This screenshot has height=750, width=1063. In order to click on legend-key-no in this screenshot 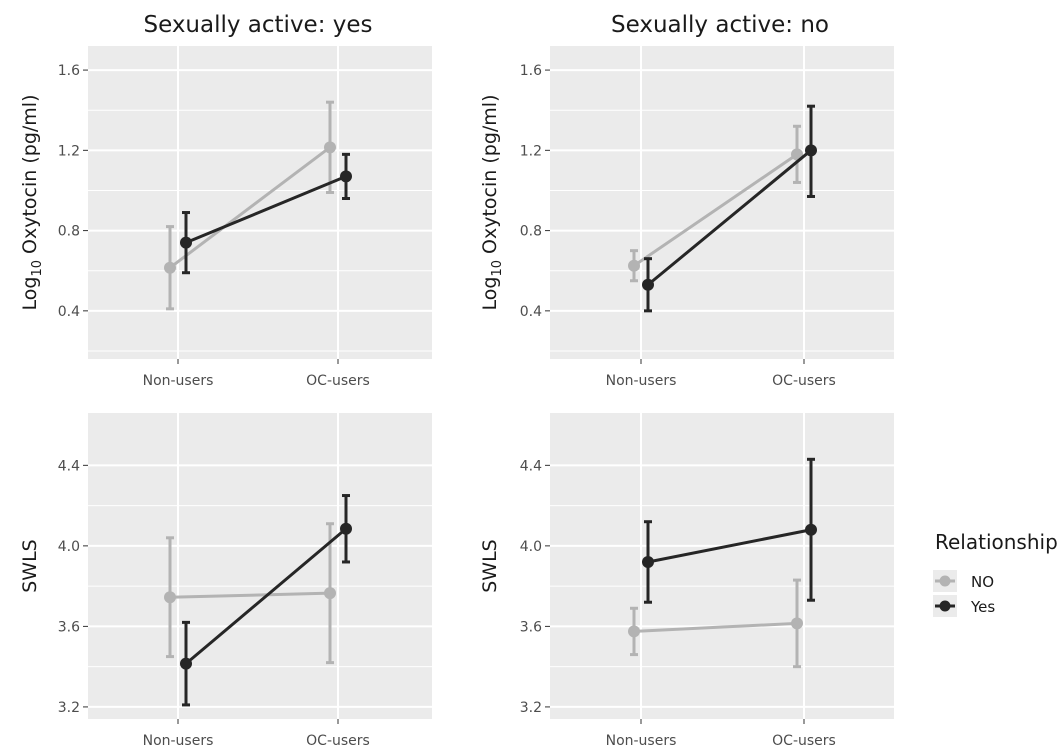, I will do `click(945, 581)`.